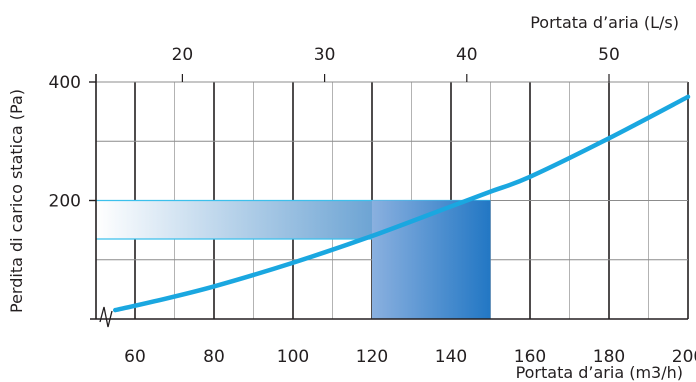  Describe the element at coordinates (293, 357) in the screenshot. I see `x-tick-label: 100` at that location.